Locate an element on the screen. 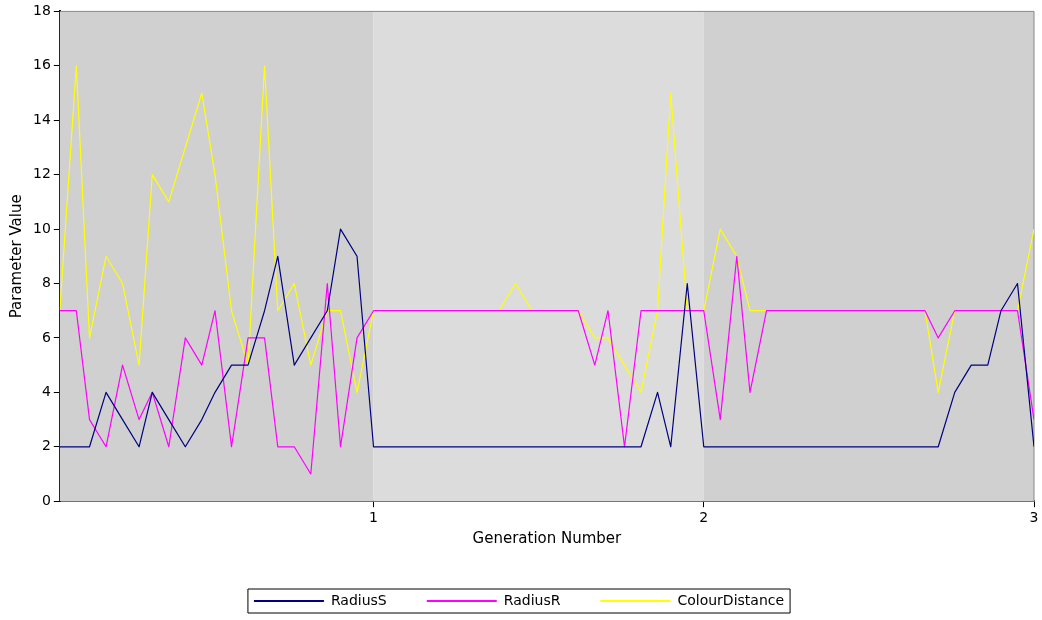  y-tick-label: 14 is located at coordinates (41, 118).